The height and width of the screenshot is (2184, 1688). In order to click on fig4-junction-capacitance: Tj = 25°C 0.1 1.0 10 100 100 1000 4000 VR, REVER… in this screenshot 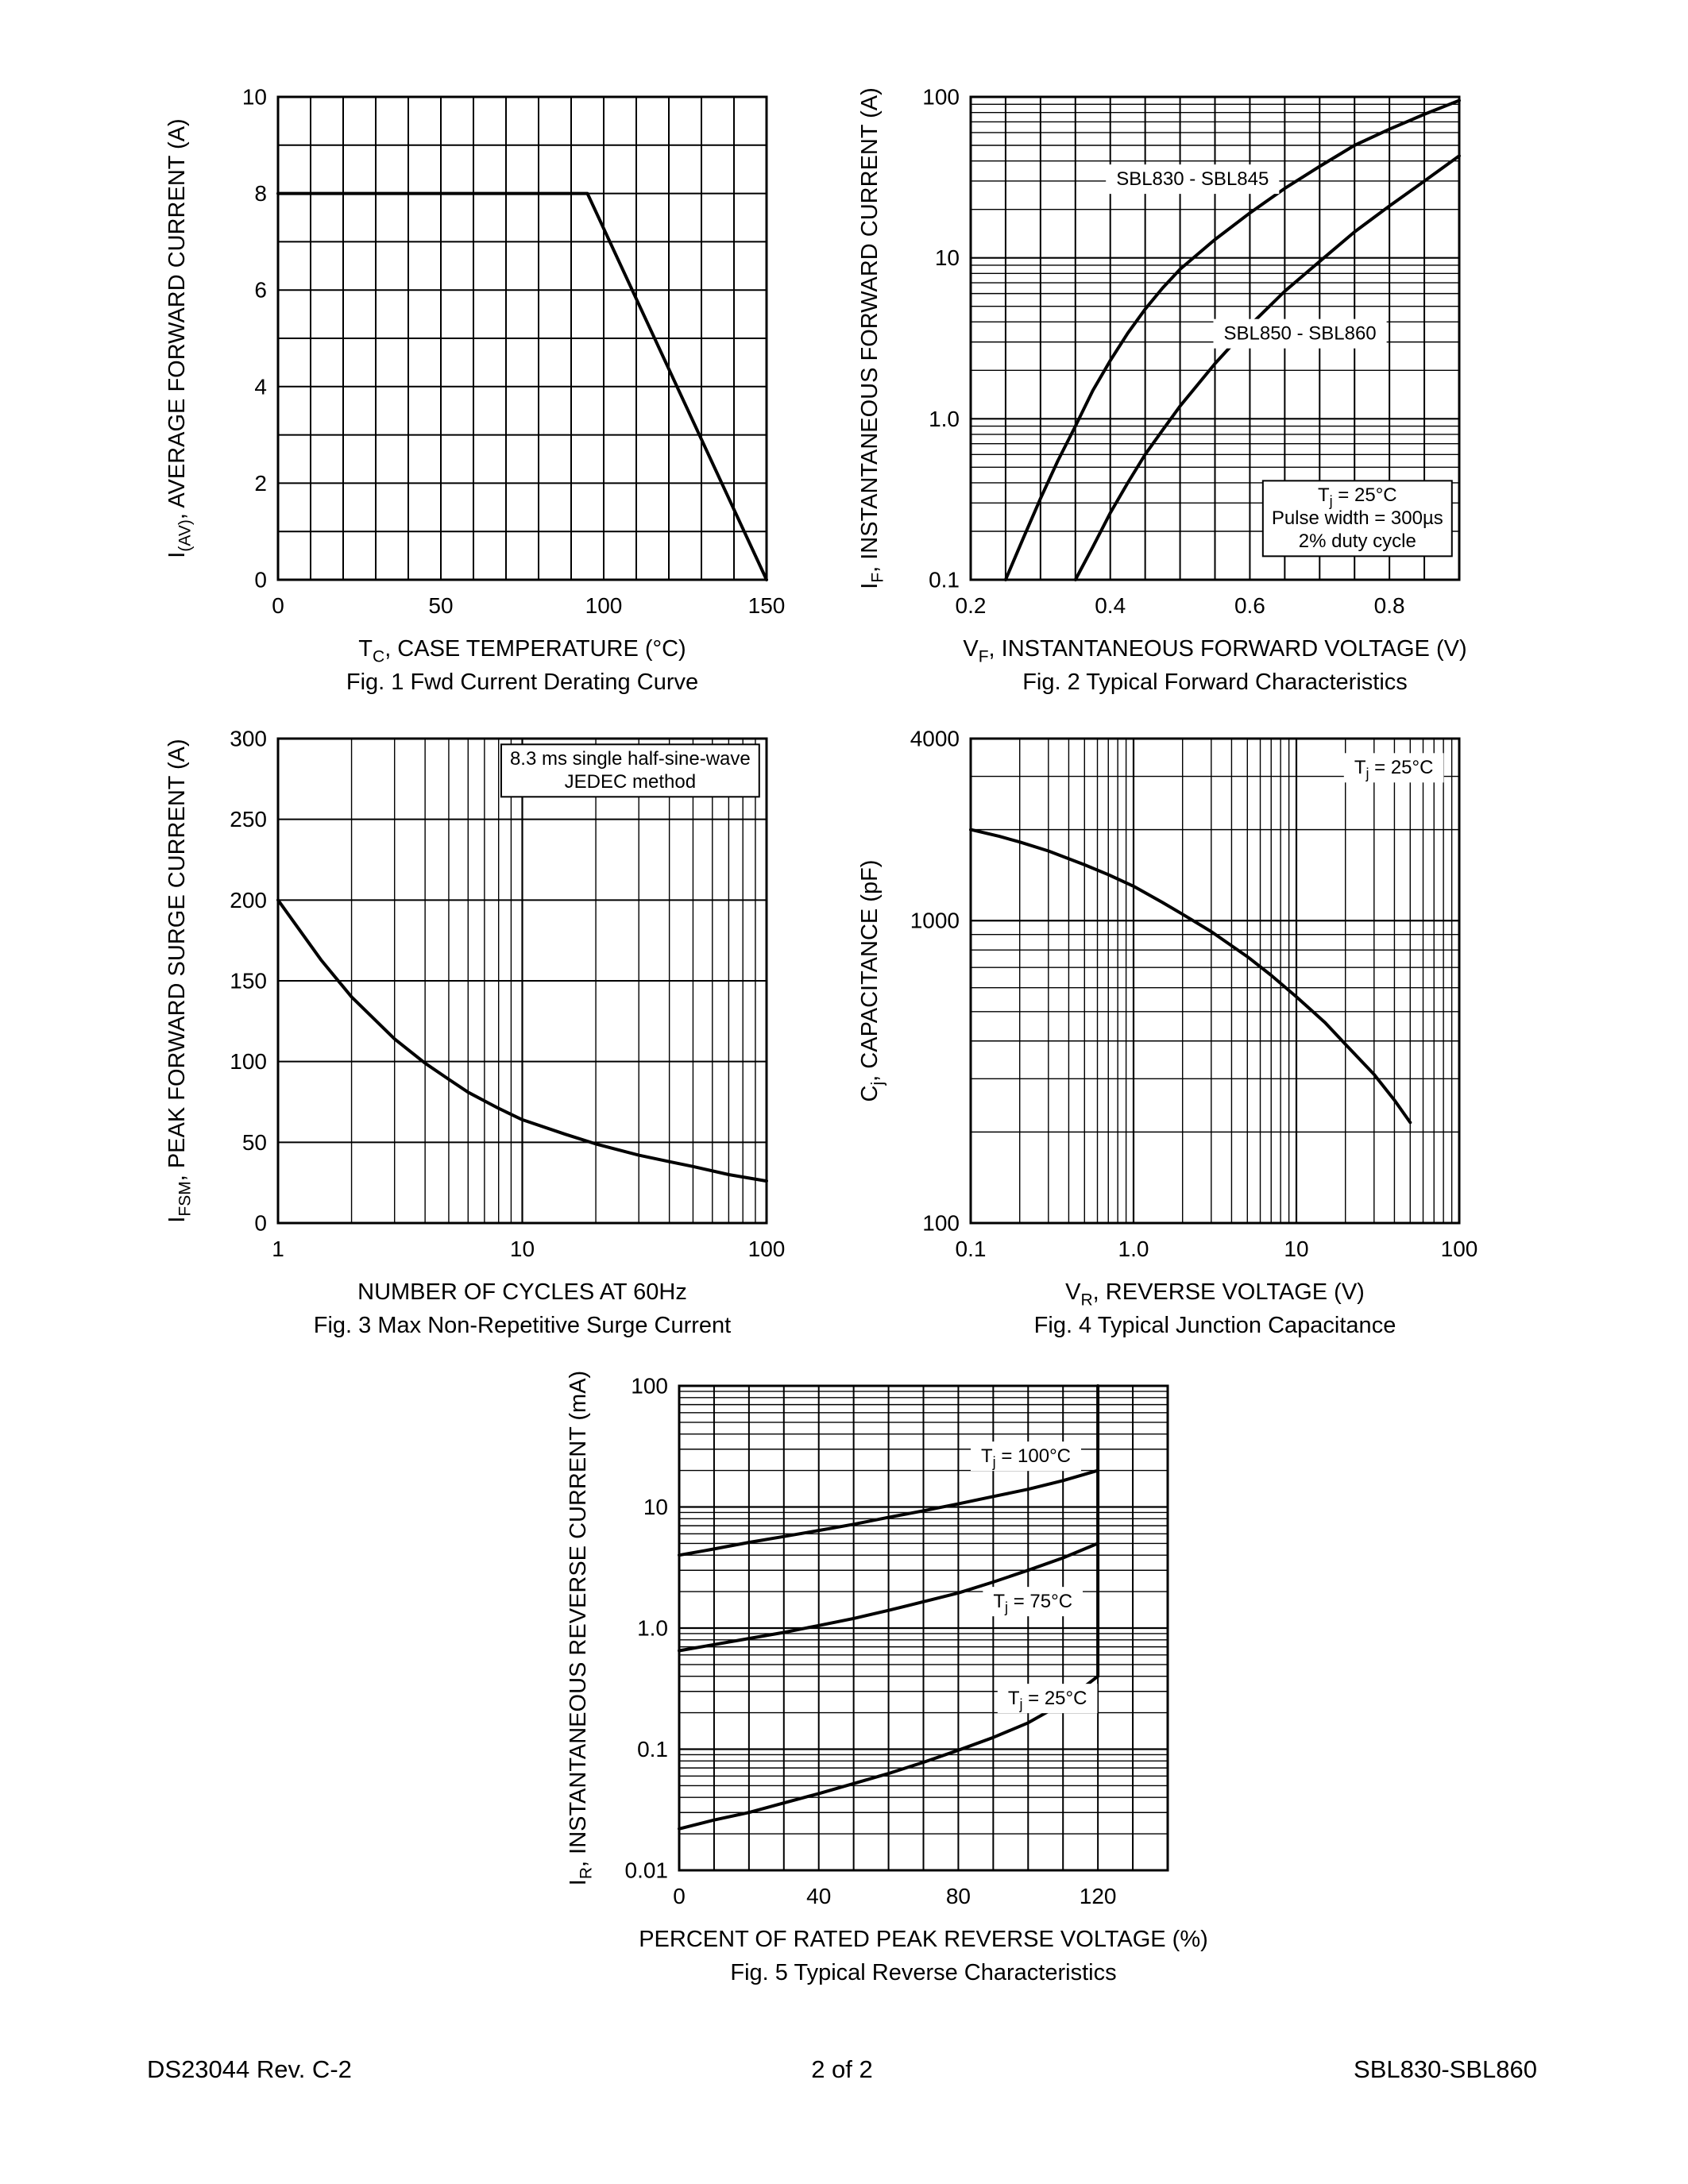, I will do `click(1167, 1033)`.